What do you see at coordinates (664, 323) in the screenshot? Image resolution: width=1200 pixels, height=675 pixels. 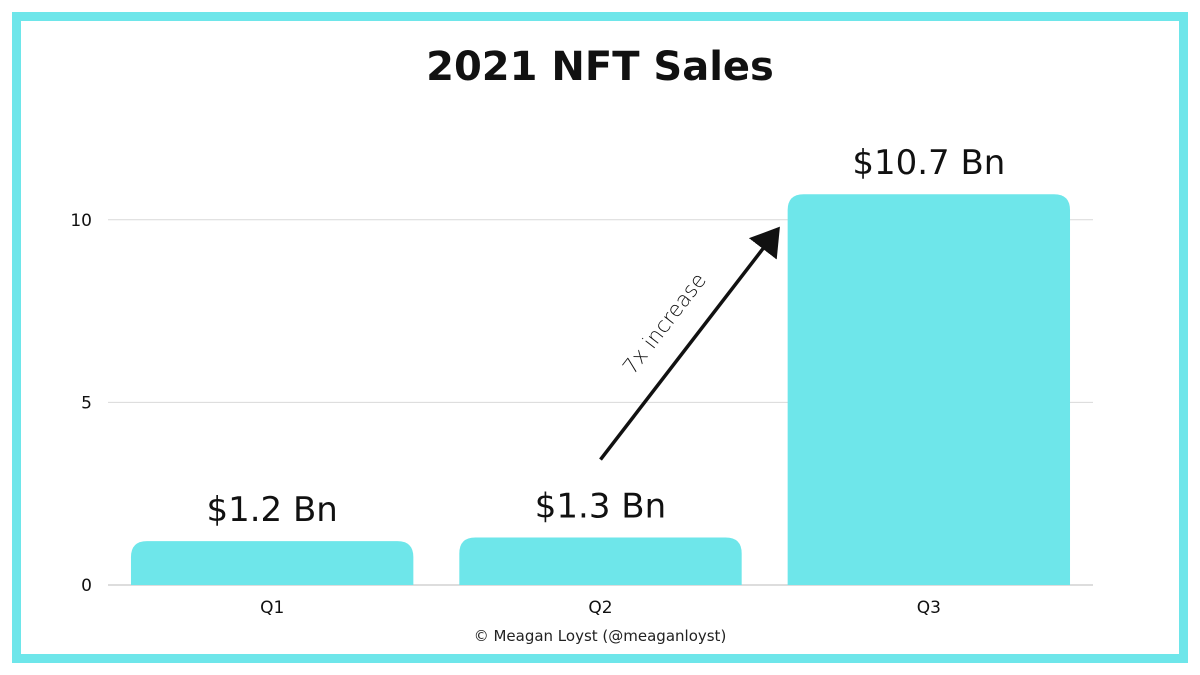 I see `annotation-text: 7x increase` at bounding box center [664, 323].